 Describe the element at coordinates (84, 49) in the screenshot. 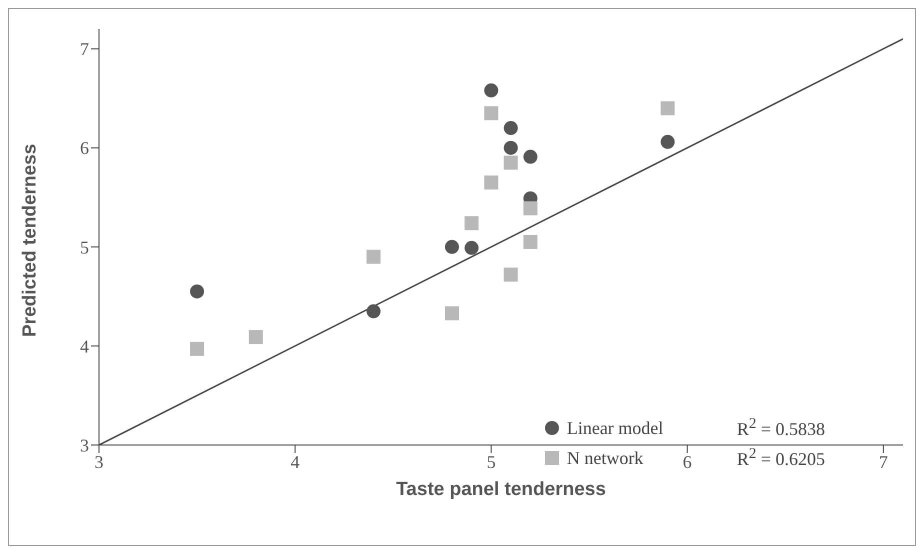

I see `y-tick-label: 7` at that location.